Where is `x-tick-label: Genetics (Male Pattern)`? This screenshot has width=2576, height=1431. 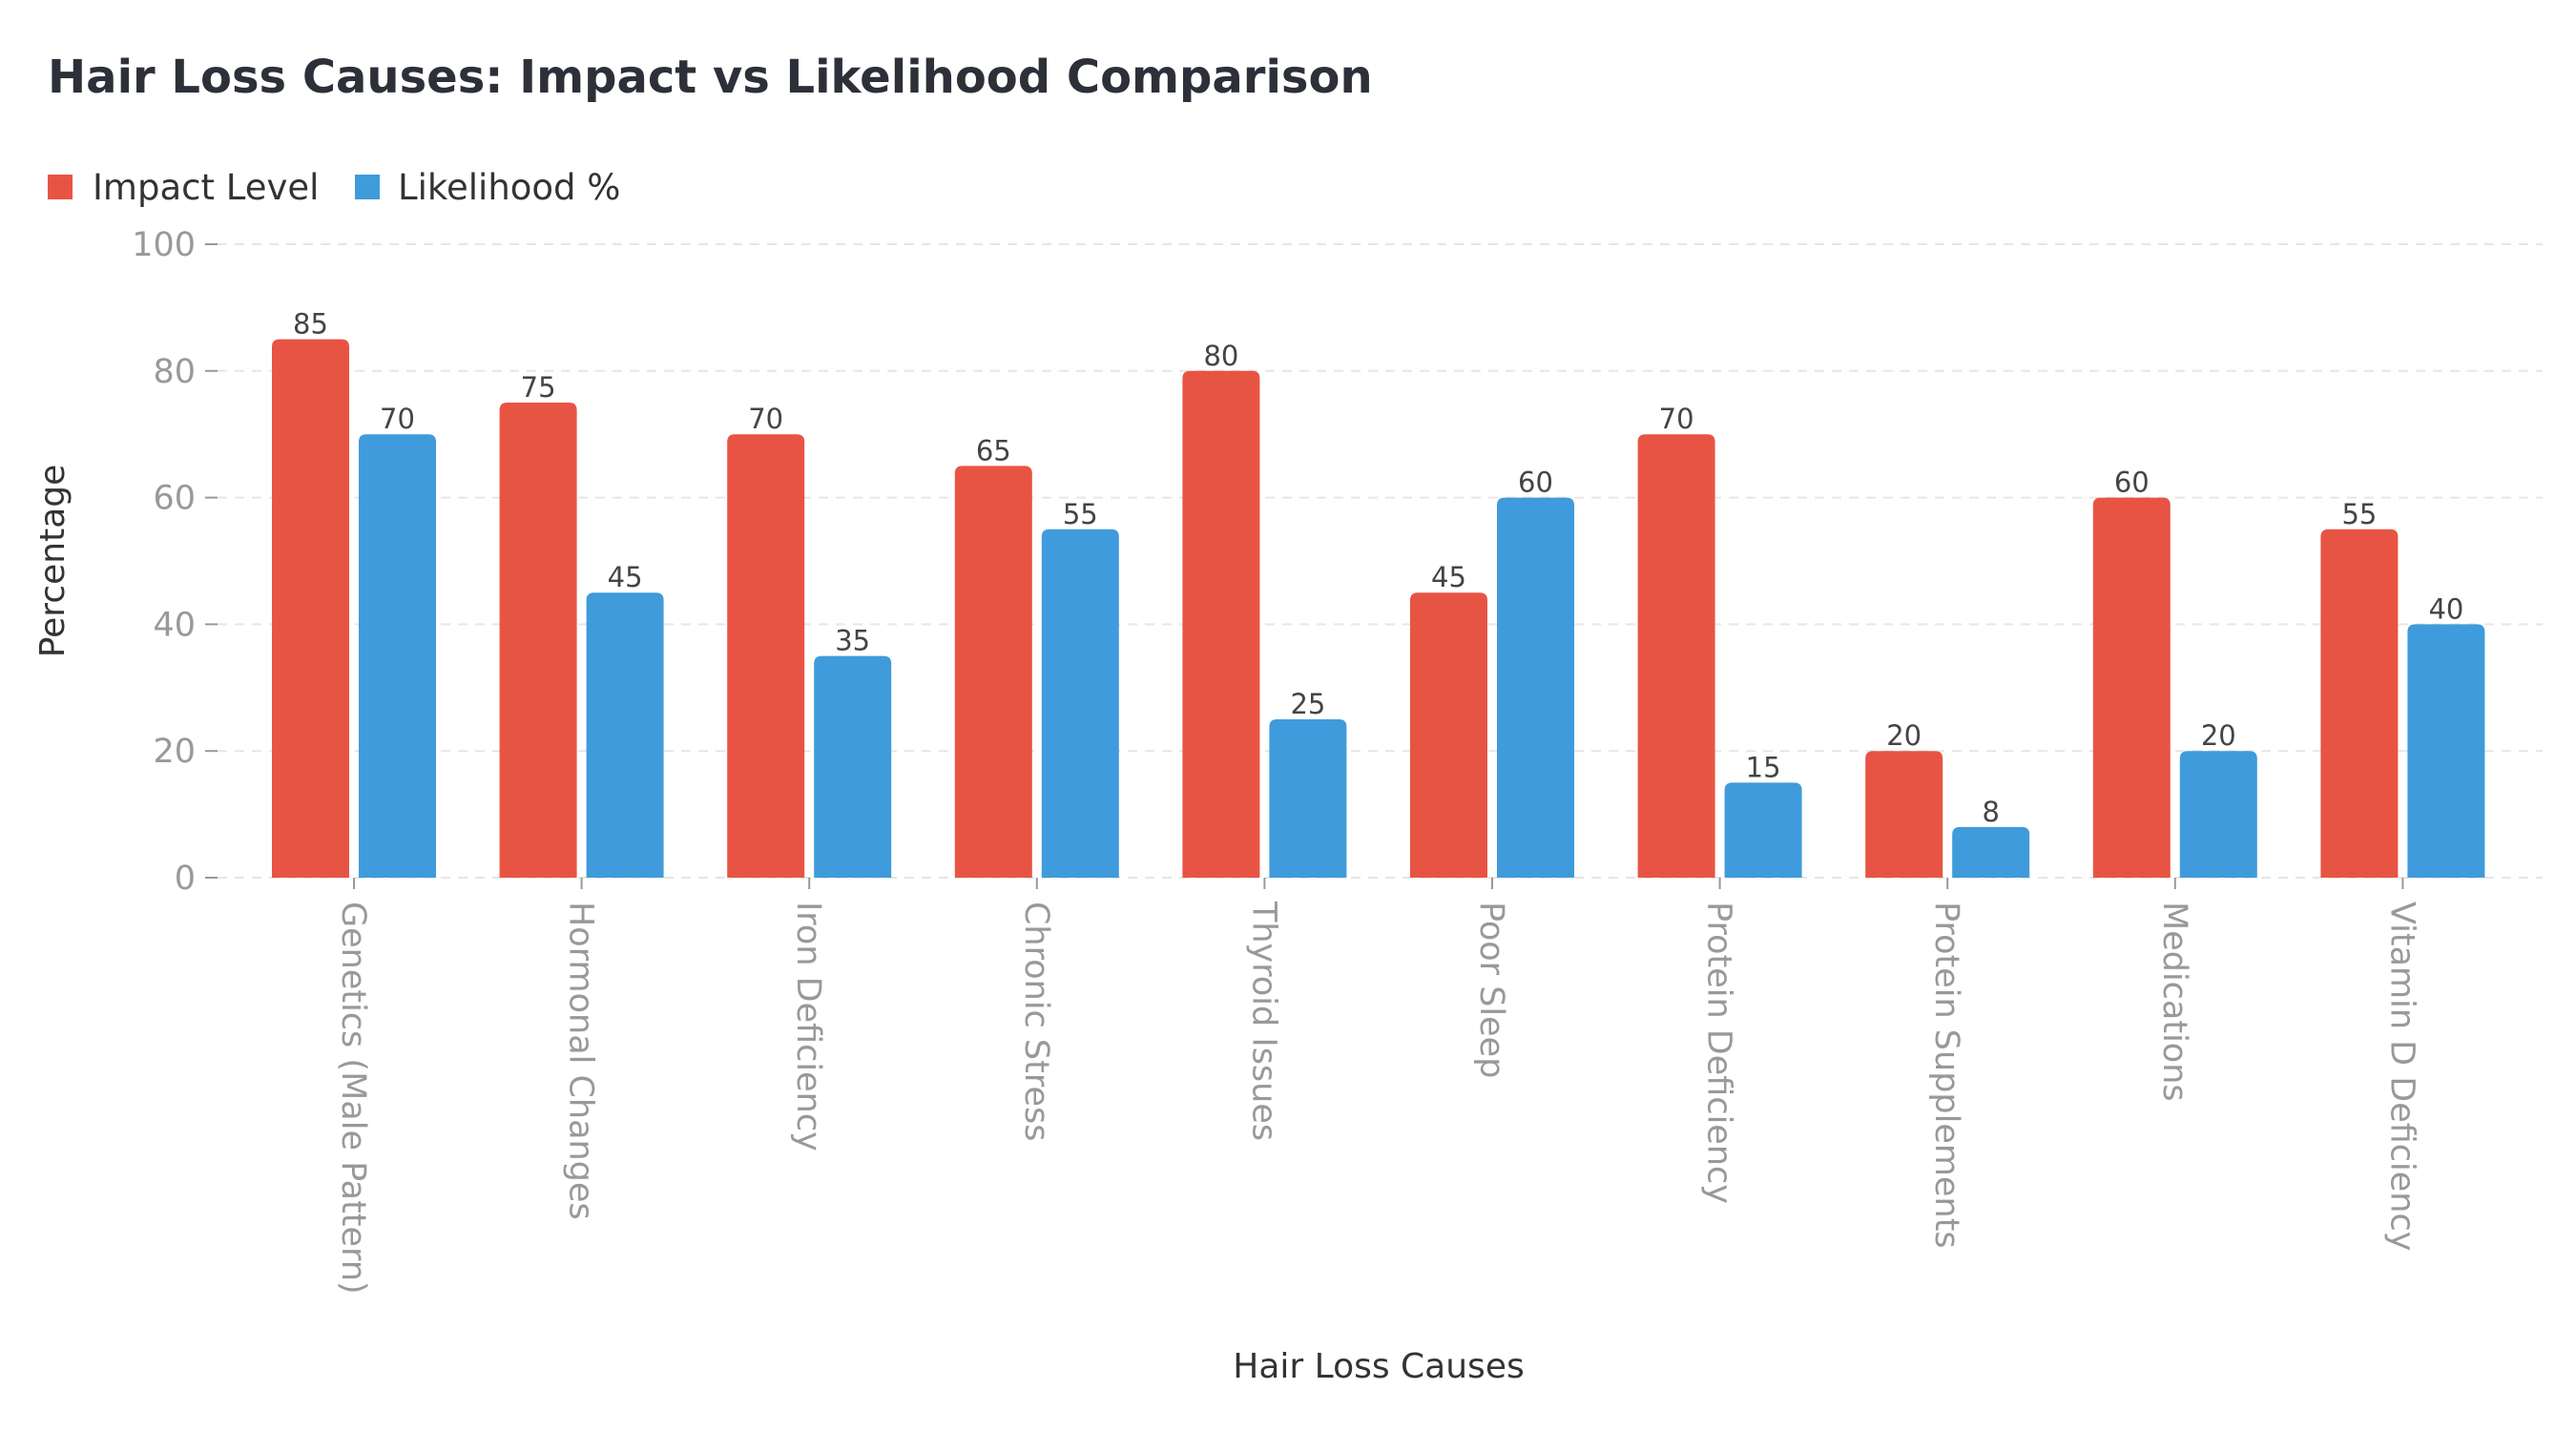
x-tick-label: Genetics (Male Pattern) is located at coordinates (353, 1098).